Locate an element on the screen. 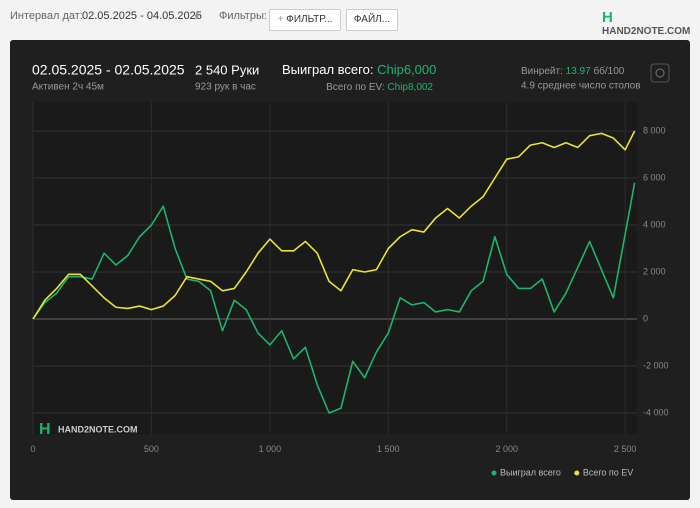 Image resolution: width=700 pixels, height=508 pixels. tables: 4.9 среднее число столов is located at coordinates (581, 86).